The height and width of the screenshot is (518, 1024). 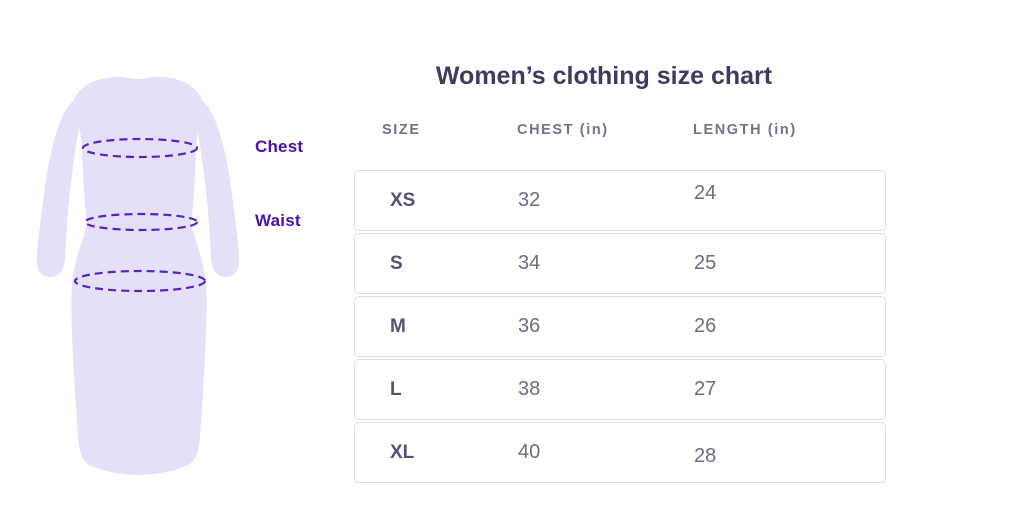 I want to click on size-cell: XS, so click(x=403, y=200).